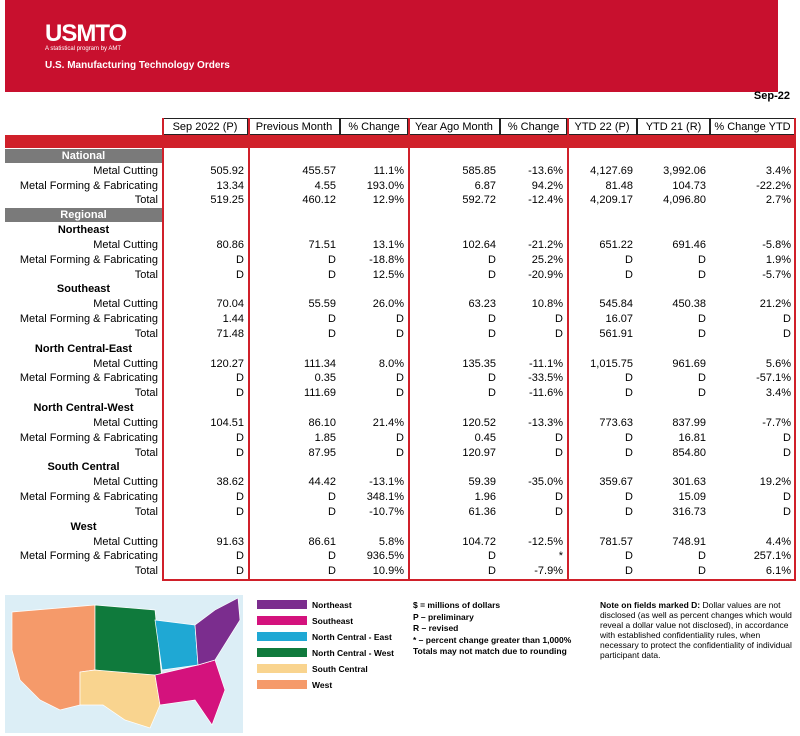 Image resolution: width=800 pixels, height=736 pixels. I want to click on legend-label: South Central, so click(340, 669).